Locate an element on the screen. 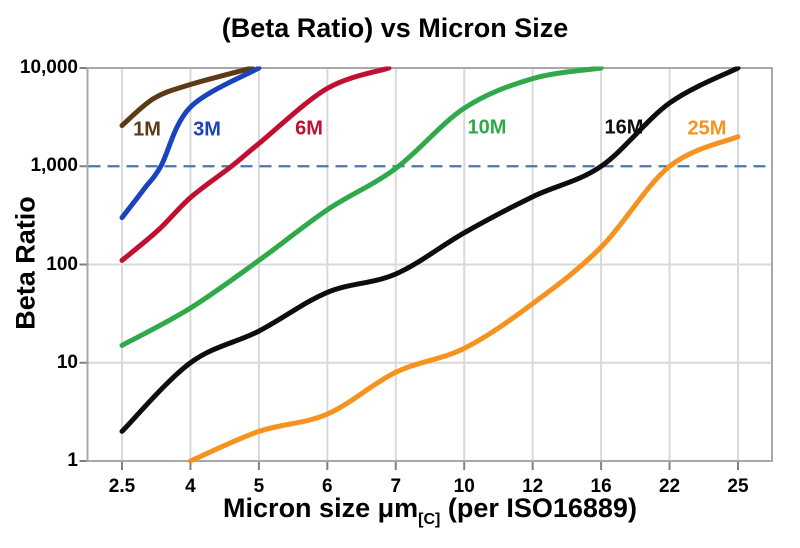  x-tick-label: 6 is located at coordinates (327, 486).